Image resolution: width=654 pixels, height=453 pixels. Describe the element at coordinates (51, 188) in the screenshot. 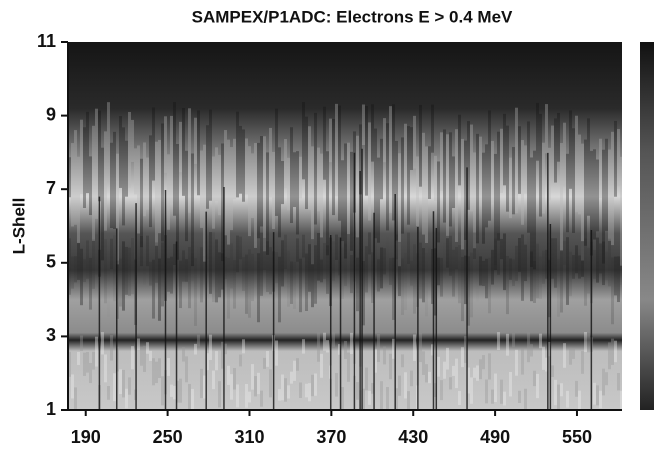

I see `y-tick-label: 7` at that location.